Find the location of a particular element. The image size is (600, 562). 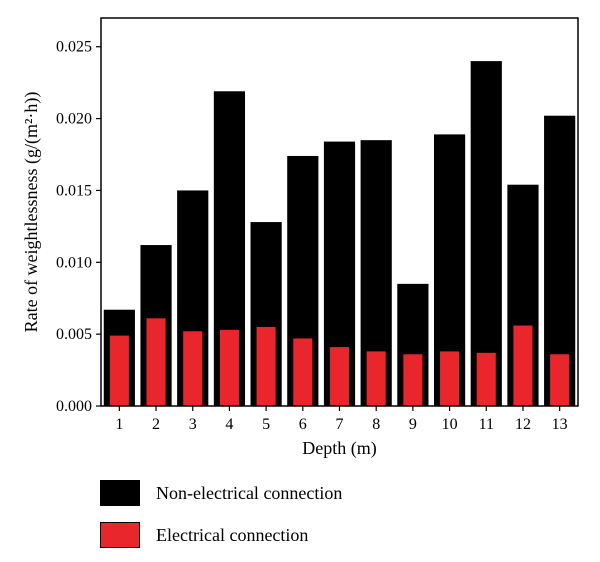

legend-label-non-electrical: Non-electrical connection is located at coordinates (249, 492).